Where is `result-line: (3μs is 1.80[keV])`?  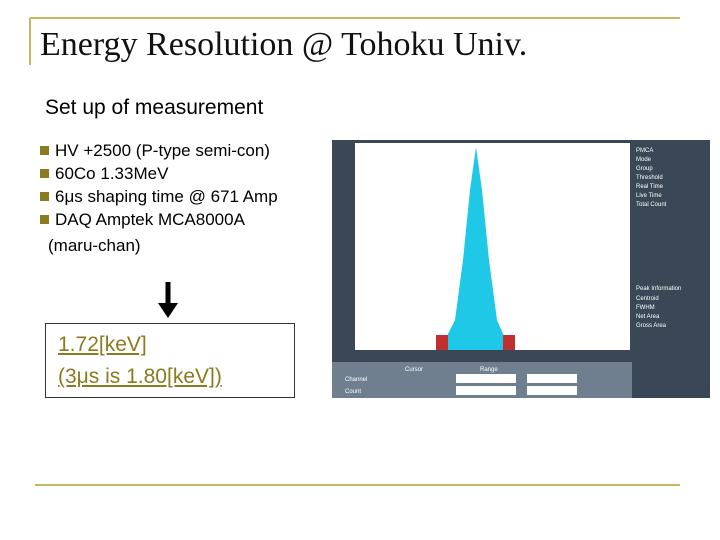
result-line: (3μs is 1.80[keV]) is located at coordinates (140, 377).